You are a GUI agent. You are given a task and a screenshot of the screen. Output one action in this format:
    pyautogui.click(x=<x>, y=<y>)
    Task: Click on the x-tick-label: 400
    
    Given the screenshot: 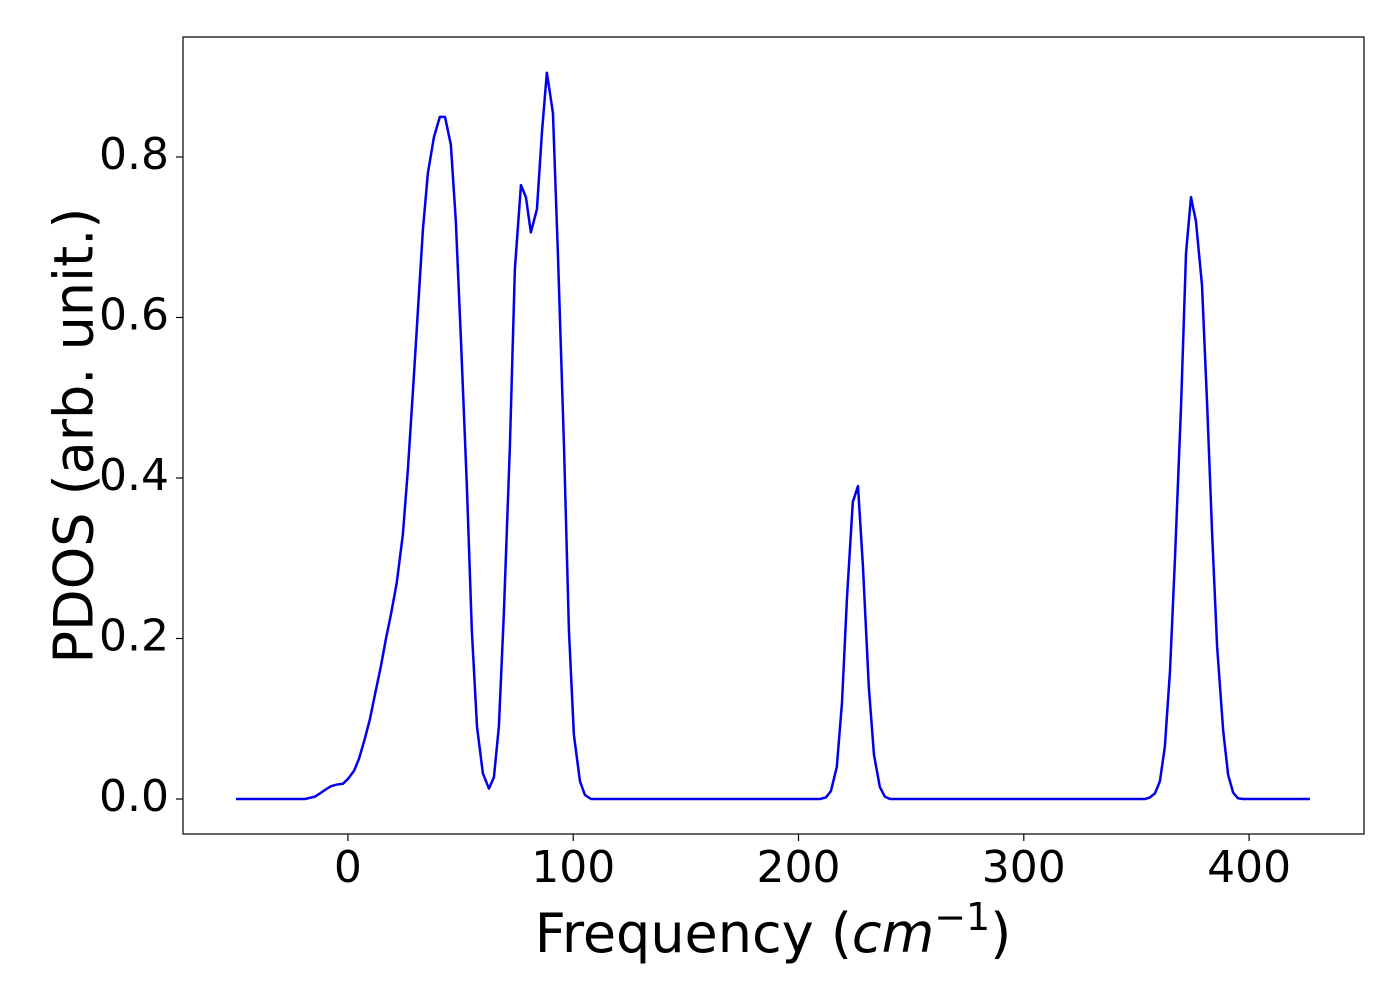 What is the action you would take?
    pyautogui.click(x=1249, y=867)
    